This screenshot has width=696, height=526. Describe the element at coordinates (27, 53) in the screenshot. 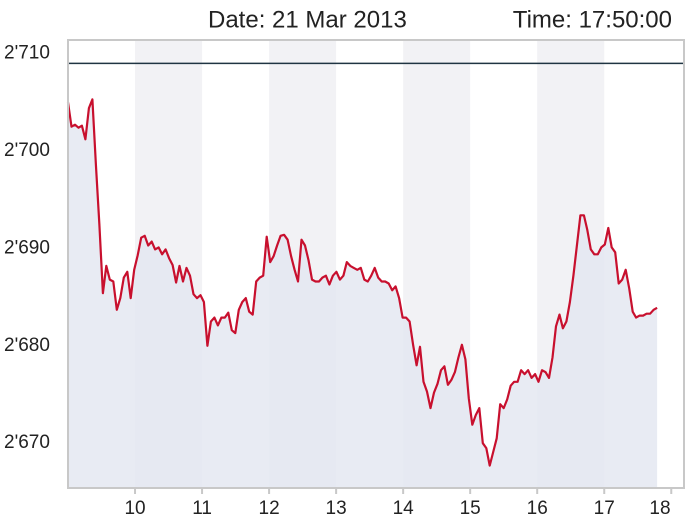

I see `y-tick-label: 2'710` at that location.